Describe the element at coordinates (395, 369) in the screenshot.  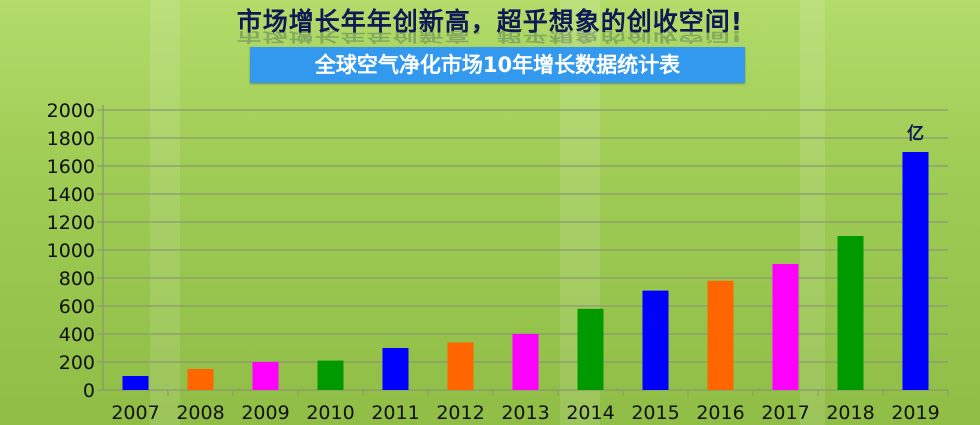
I see `bar-2011` at that location.